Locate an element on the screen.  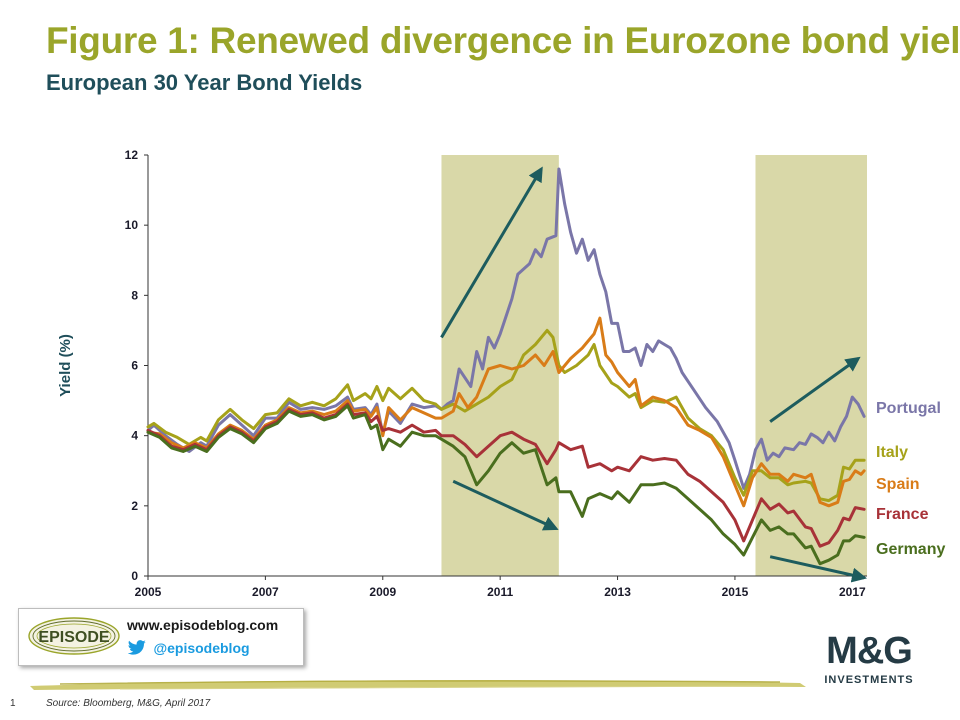
y-tick-label: 0 is located at coordinates (134, 576).